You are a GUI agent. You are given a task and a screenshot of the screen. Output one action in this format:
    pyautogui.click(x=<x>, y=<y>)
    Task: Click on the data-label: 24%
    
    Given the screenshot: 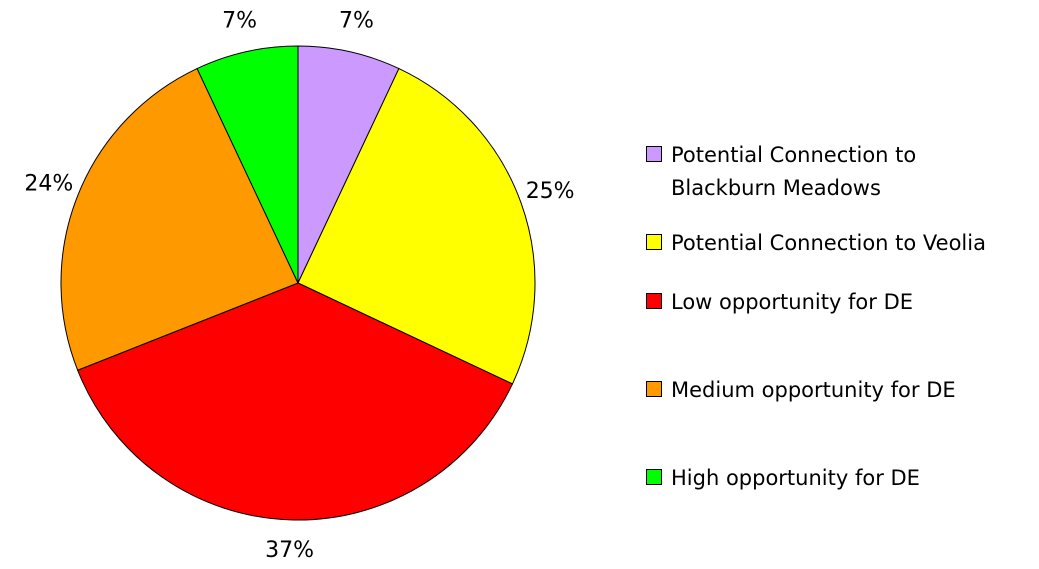 What is the action you would take?
    pyautogui.click(x=48, y=183)
    